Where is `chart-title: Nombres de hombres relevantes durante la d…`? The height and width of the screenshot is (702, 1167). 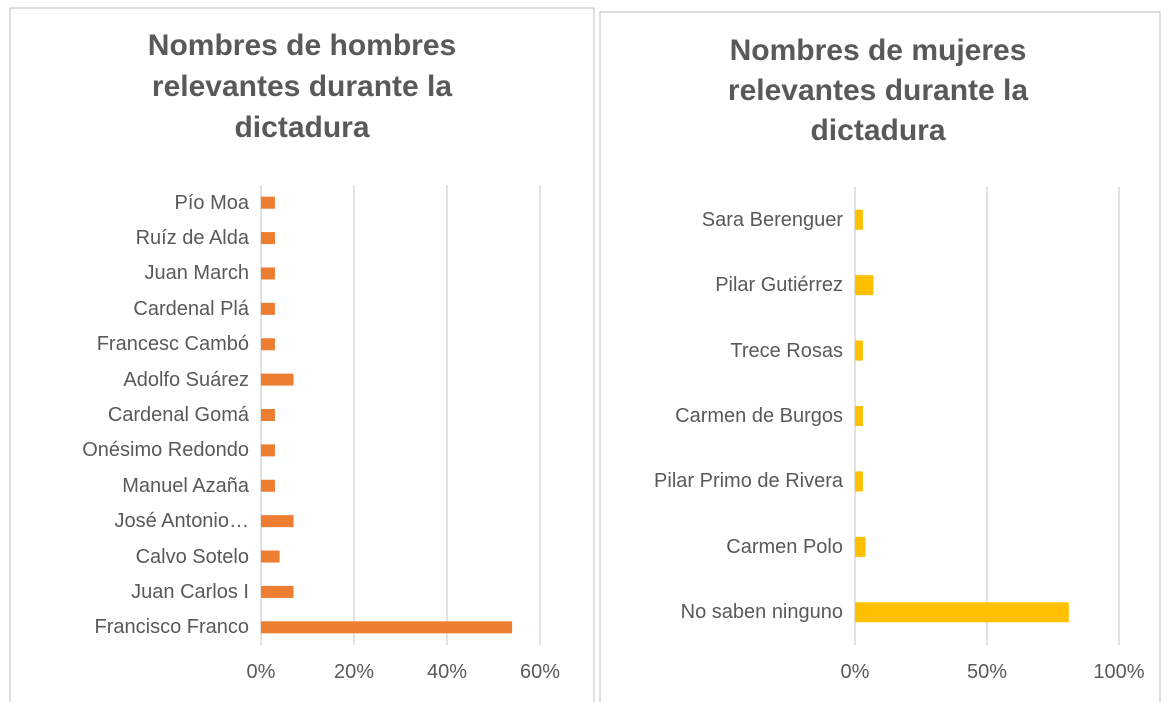 chart-title: Nombres de hombres relevantes durante la d… is located at coordinates (302, 86).